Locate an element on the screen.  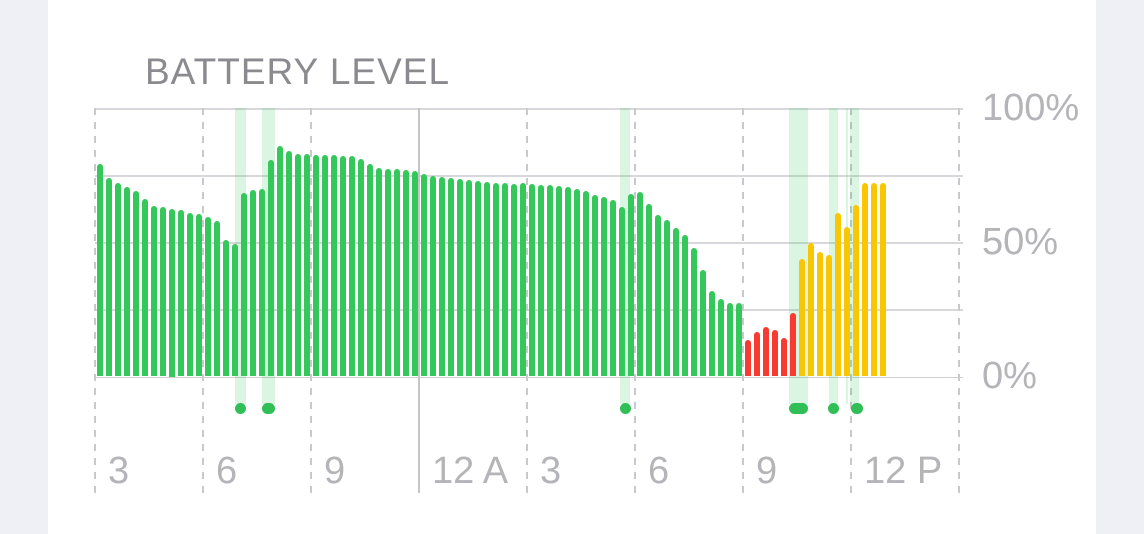
charge-dot is located at coordinates (798, 408).